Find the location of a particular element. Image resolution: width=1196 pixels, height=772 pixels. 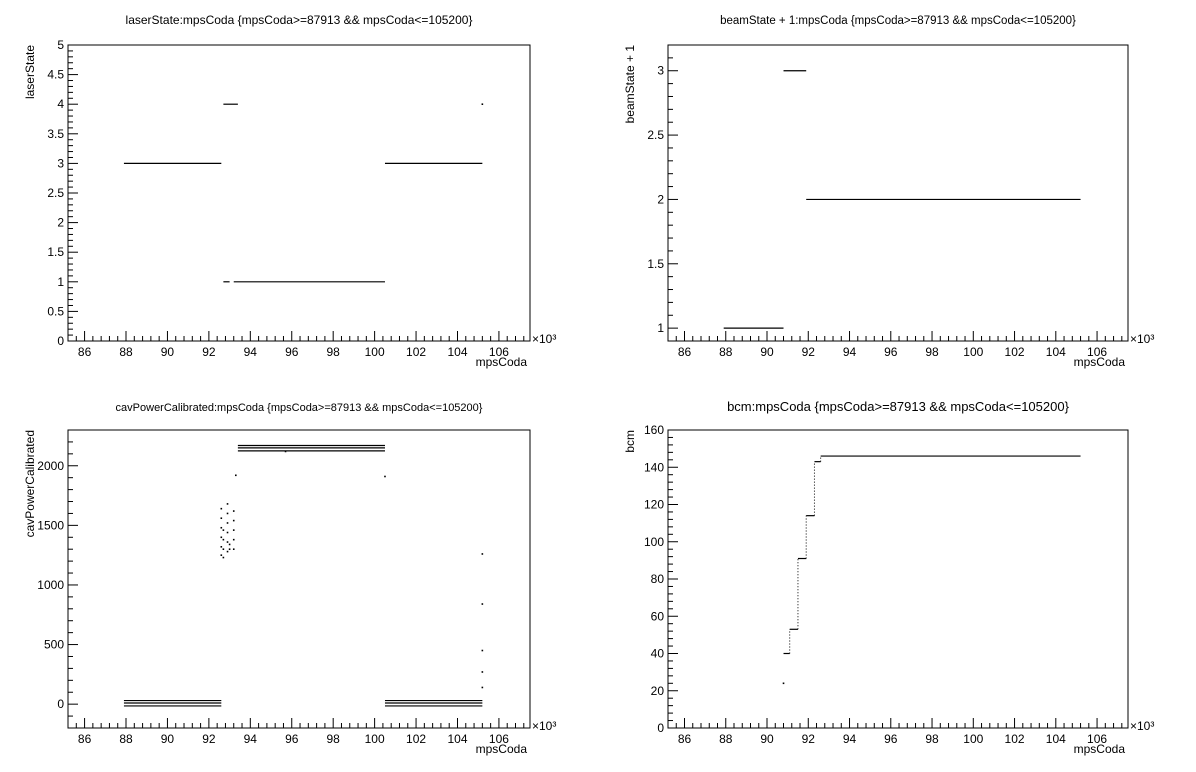

y-axis-title: beamState + 1 is located at coordinates (630, 84).